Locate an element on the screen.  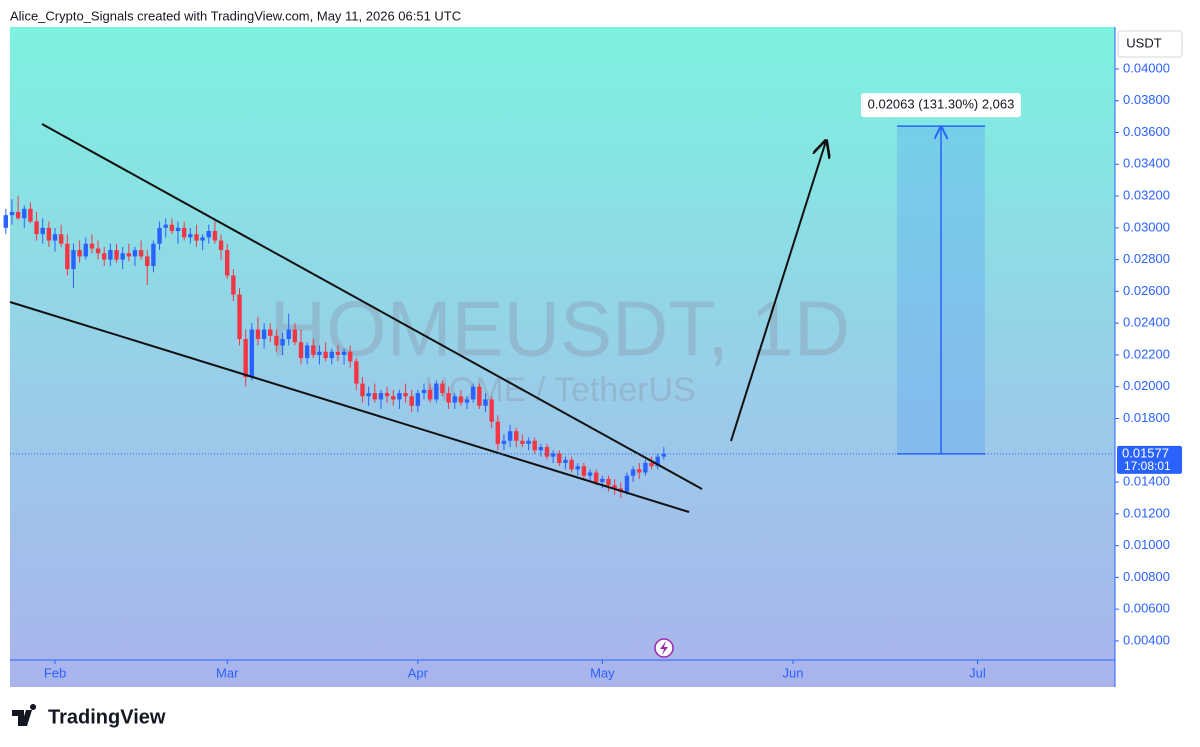
y-tick-label: 0.01800 is located at coordinates (1146, 417).